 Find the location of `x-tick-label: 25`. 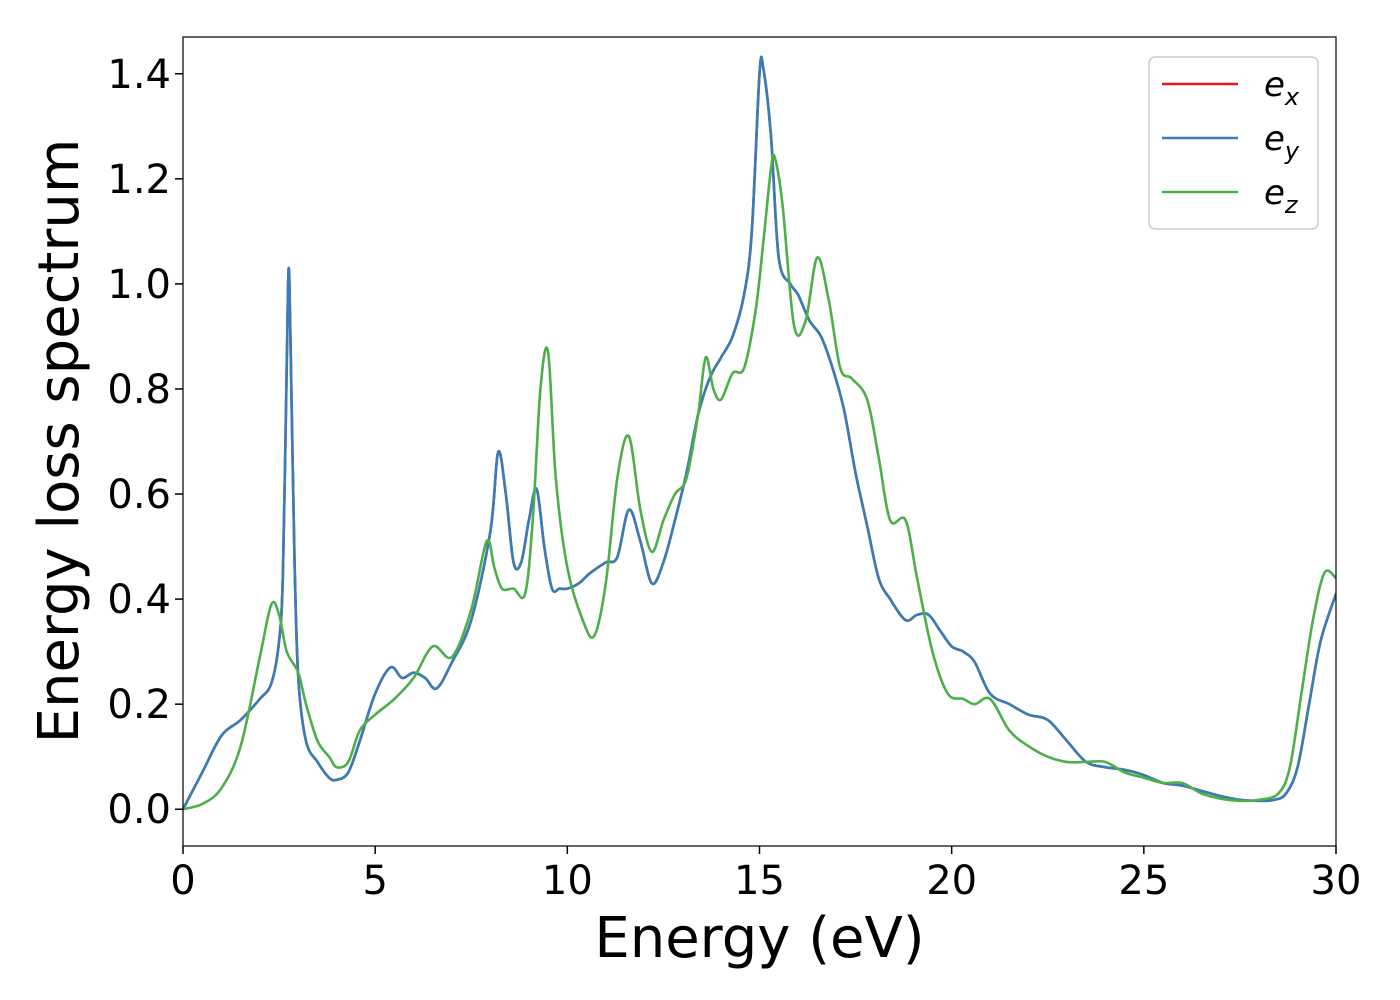

x-tick-label: 25 is located at coordinates (1143, 881).